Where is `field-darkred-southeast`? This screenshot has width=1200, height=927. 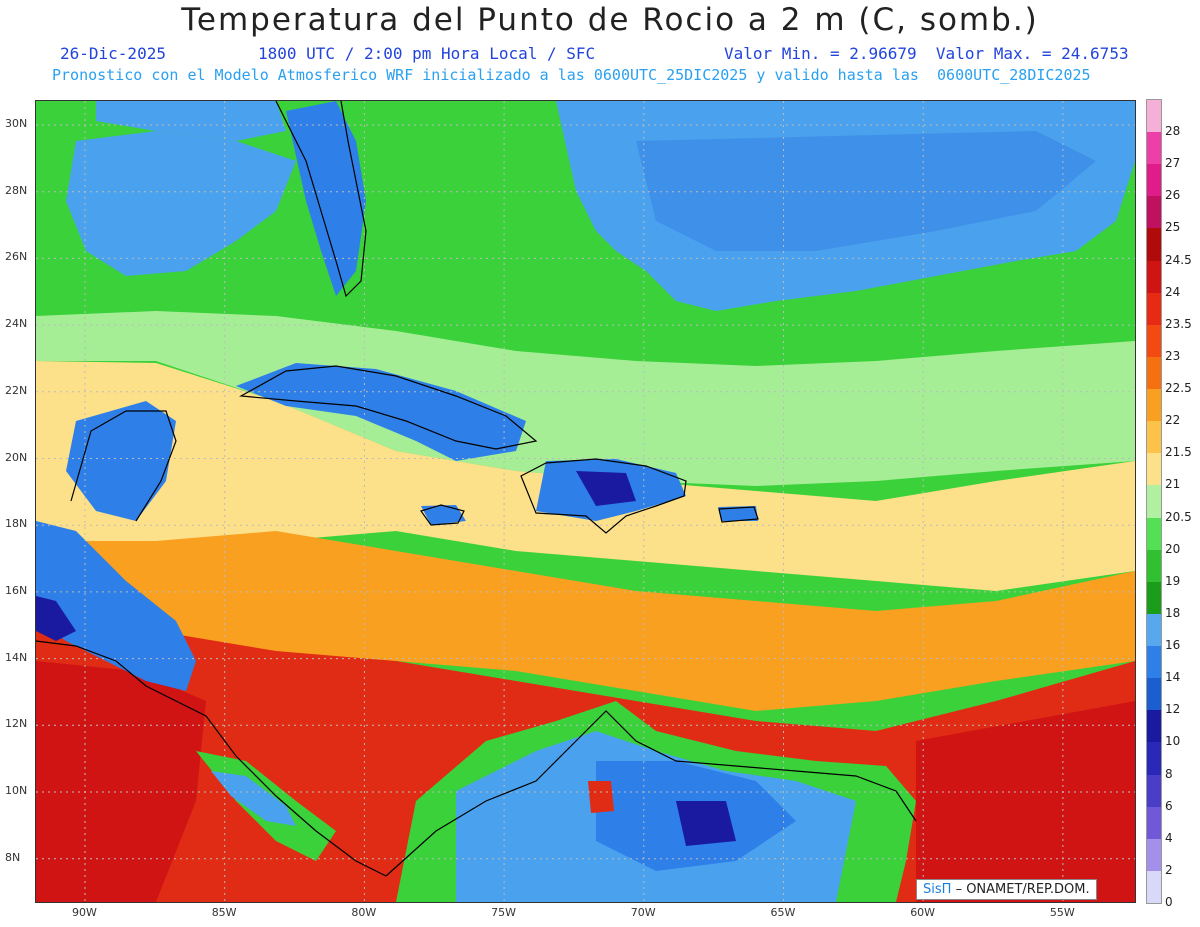 field-darkred-southeast is located at coordinates (1025, 801).